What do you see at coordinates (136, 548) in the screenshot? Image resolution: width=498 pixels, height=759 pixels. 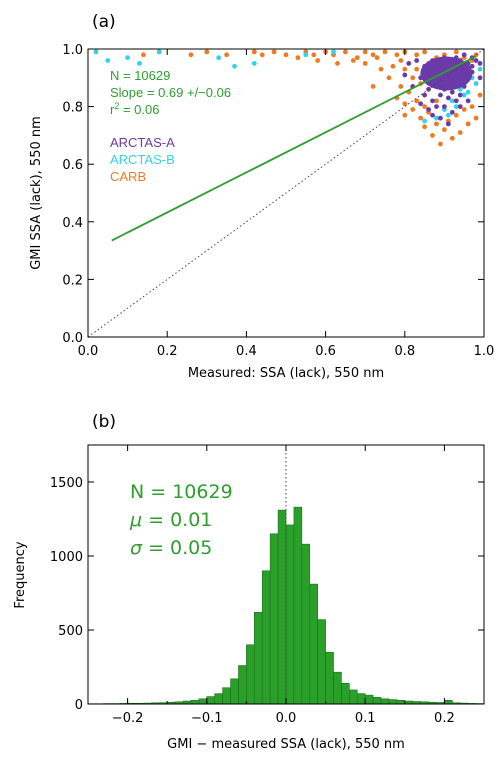 I see `stat-b-sigma-symbol: σ` at bounding box center [136, 548].